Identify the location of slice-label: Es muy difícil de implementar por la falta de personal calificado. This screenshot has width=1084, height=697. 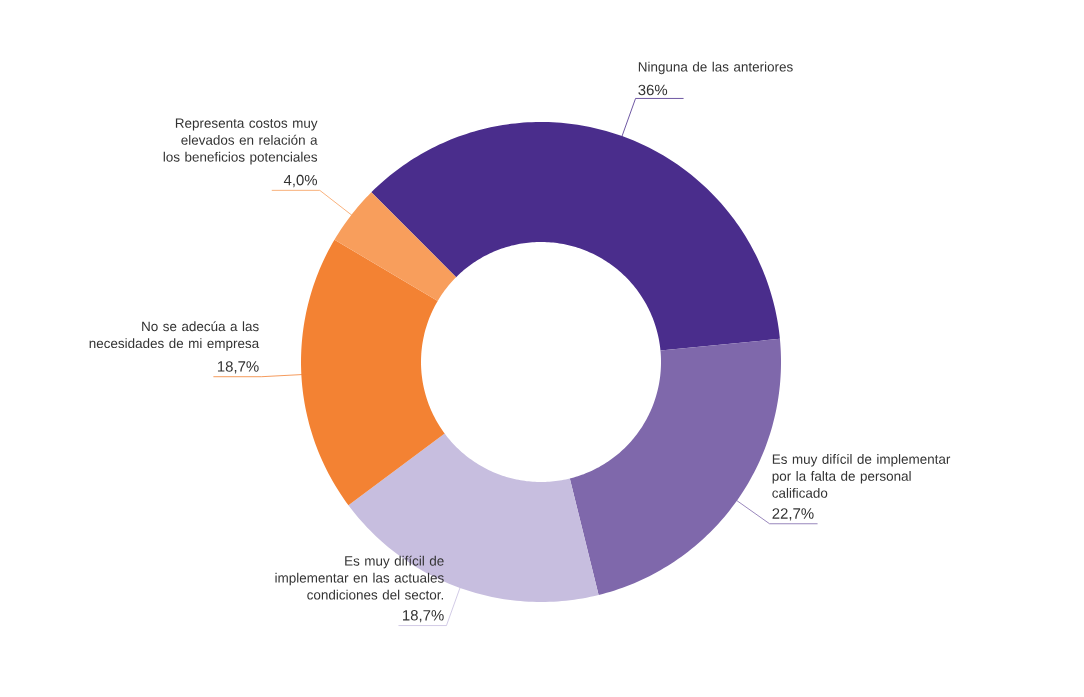
(861, 475).